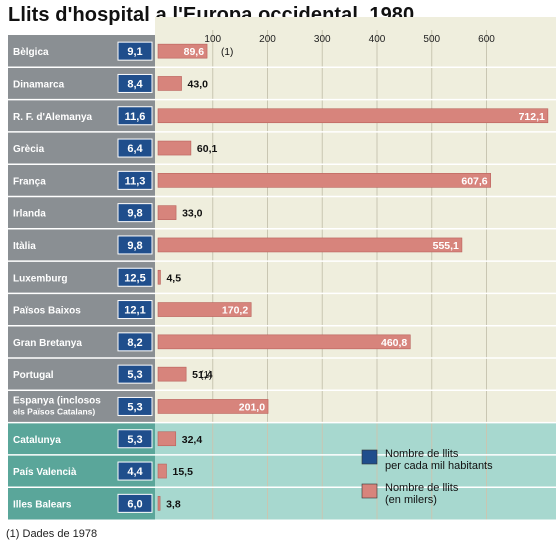  Describe the element at coordinates (198, 84) in the screenshot. I see `beds-bar-label: 43,0` at that location.